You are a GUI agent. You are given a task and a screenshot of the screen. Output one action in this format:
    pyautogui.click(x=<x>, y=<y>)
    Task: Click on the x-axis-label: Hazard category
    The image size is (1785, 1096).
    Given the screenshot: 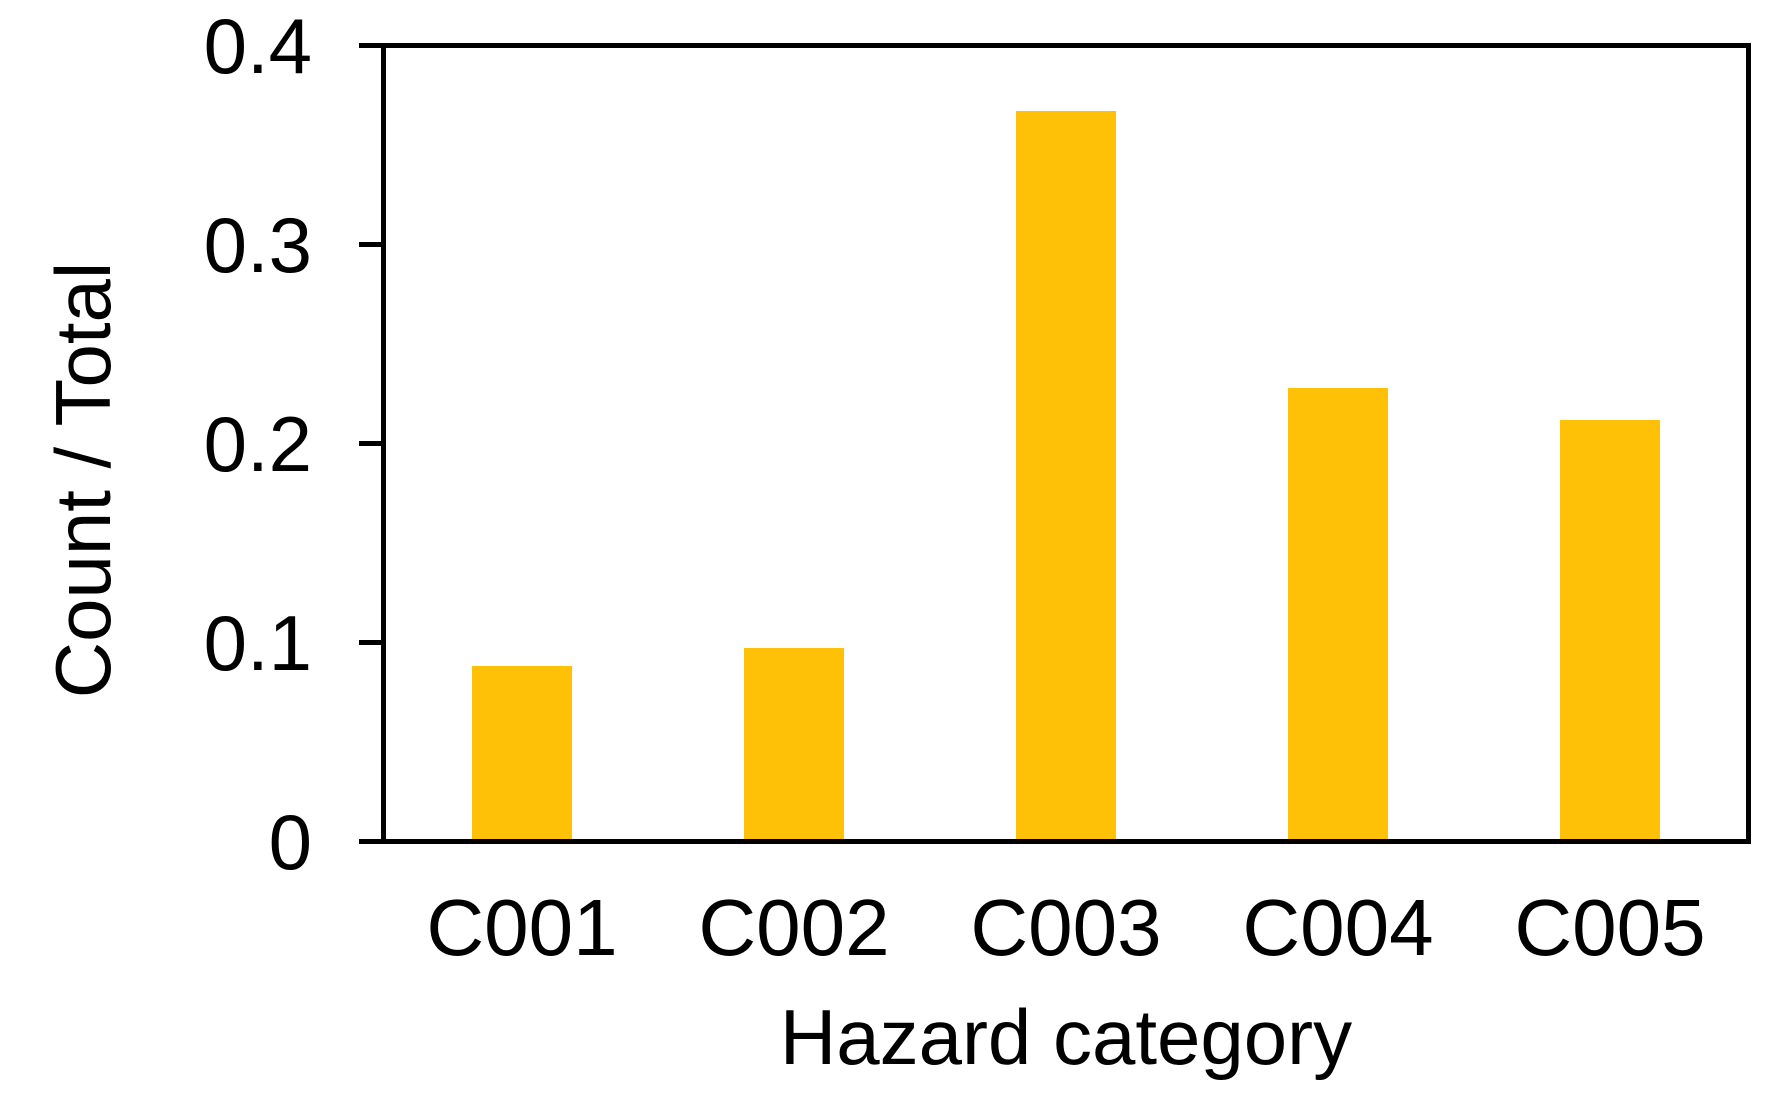 What is the action you would take?
    pyautogui.click(x=1066, y=1037)
    